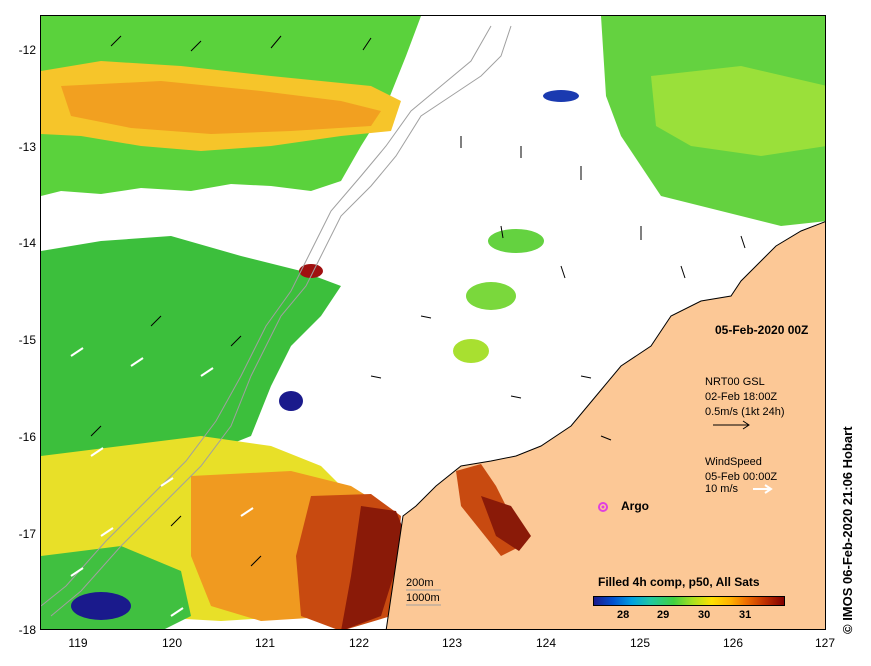 This screenshot has width=871, height=666. I want to click on current-legend-arrow, so click(731, 425).